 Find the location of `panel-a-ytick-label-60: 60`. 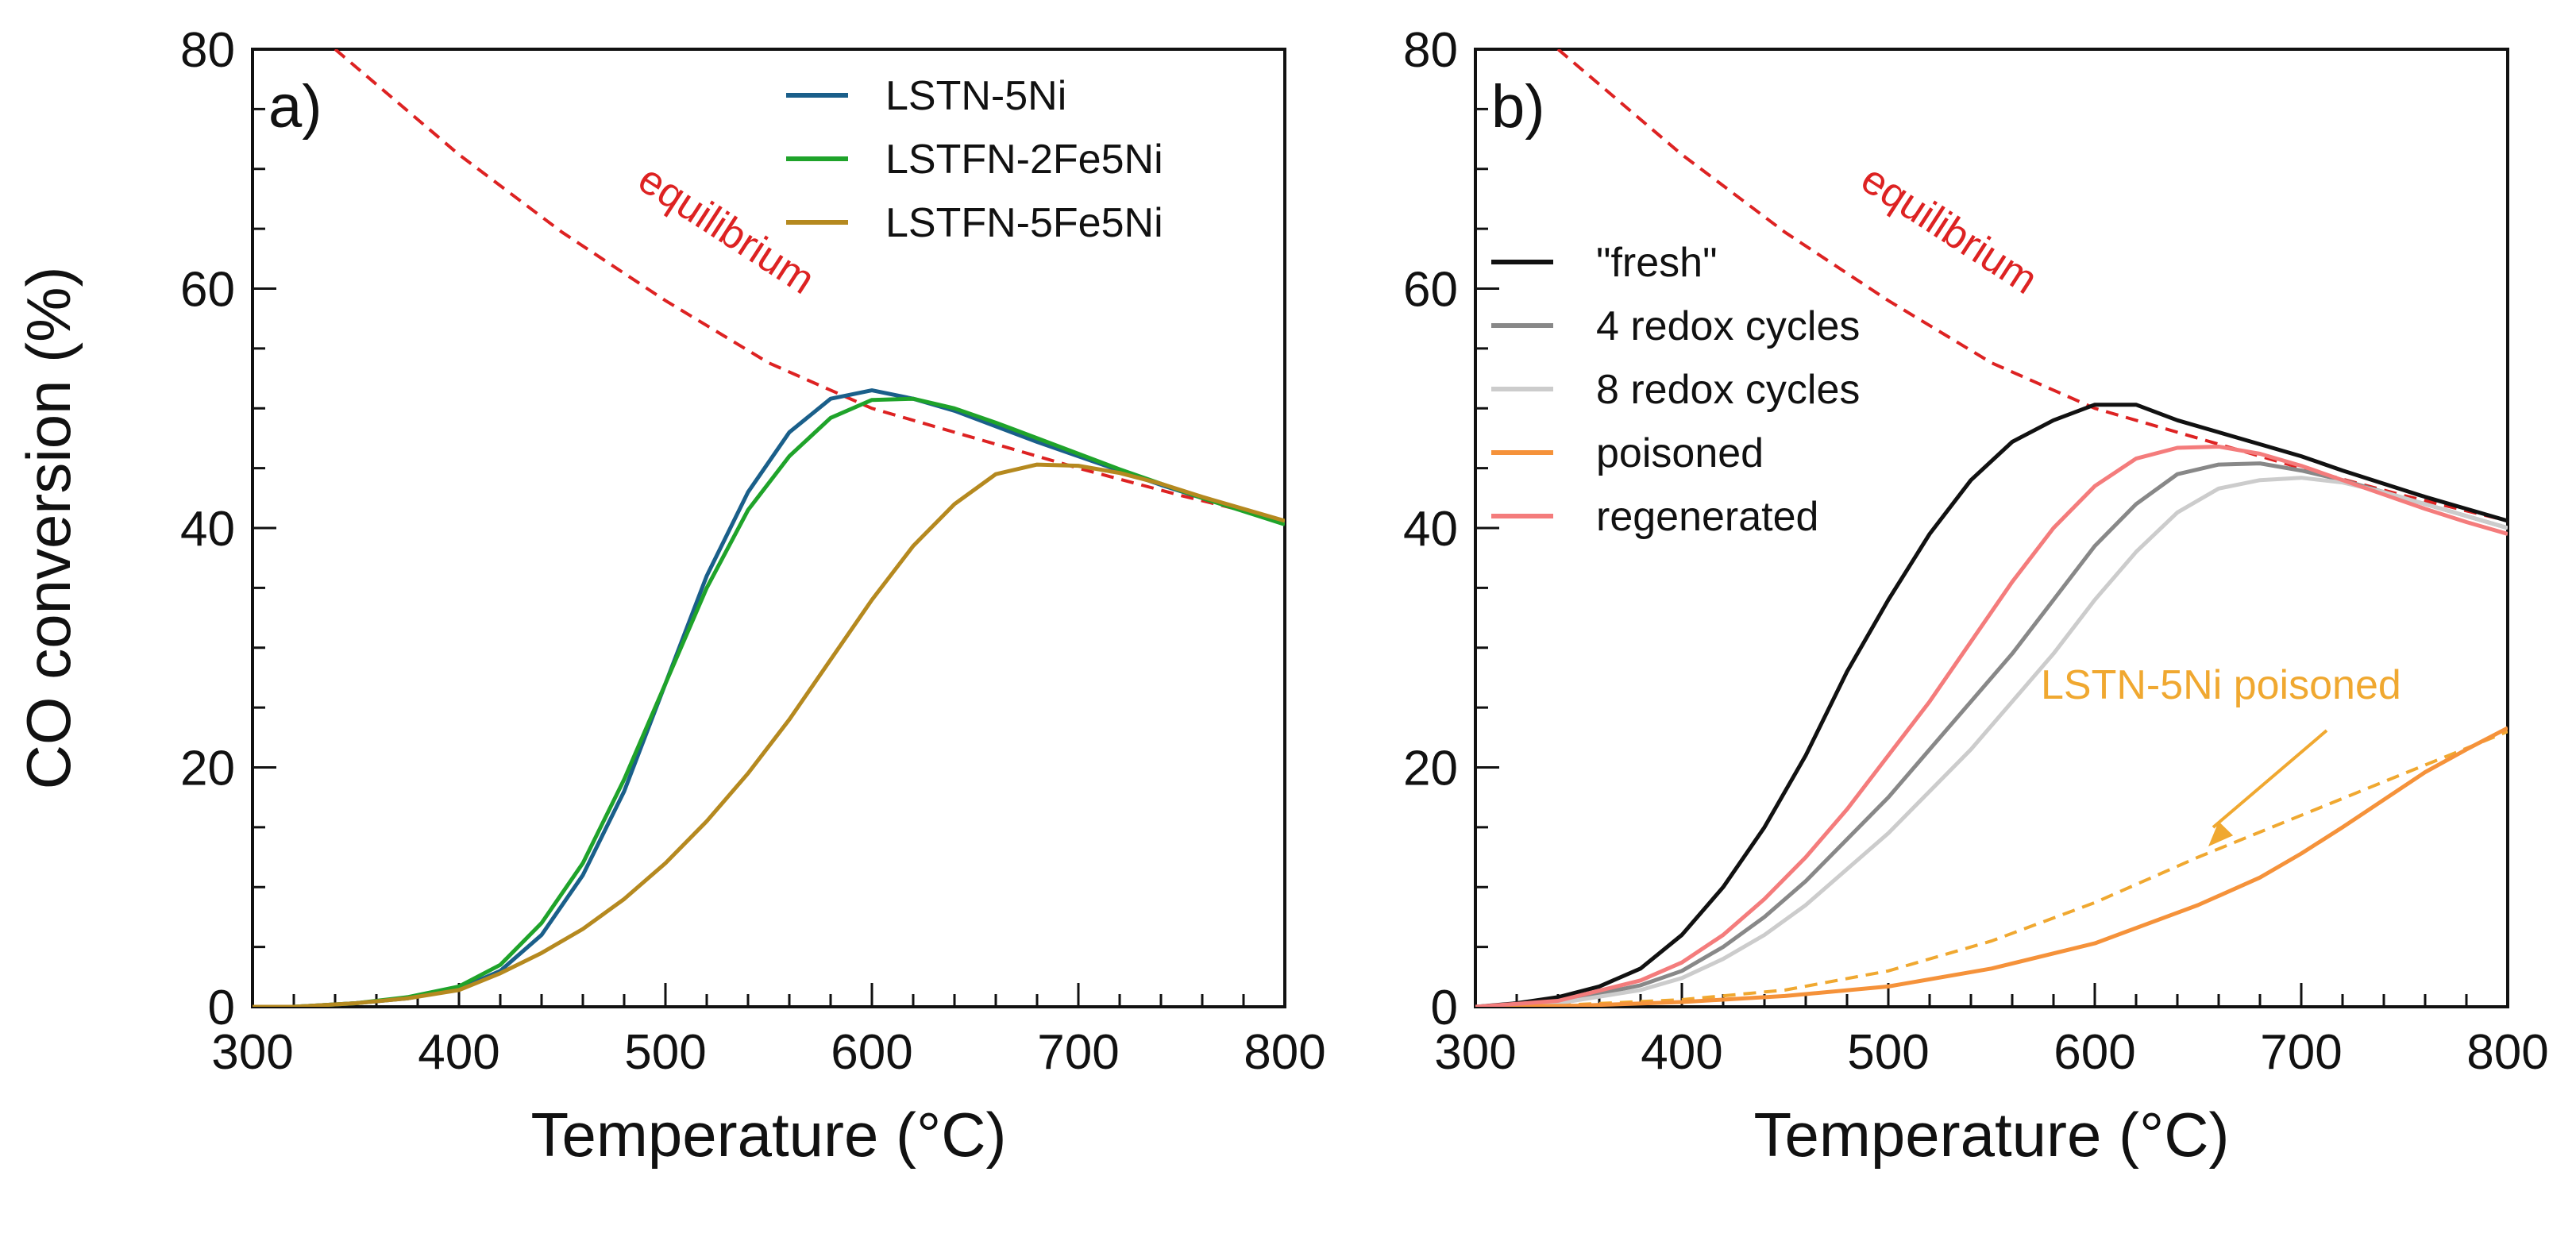

panel-a-ytick-label-60: 60 is located at coordinates (208, 290).